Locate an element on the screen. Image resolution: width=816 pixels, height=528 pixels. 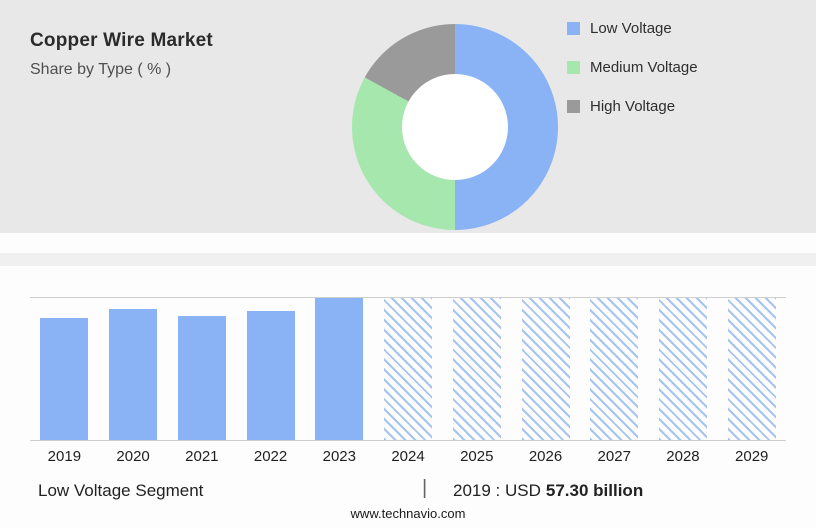
header: Copper Wire Market Share by Type ( % ) is located at coordinates (121, 54).